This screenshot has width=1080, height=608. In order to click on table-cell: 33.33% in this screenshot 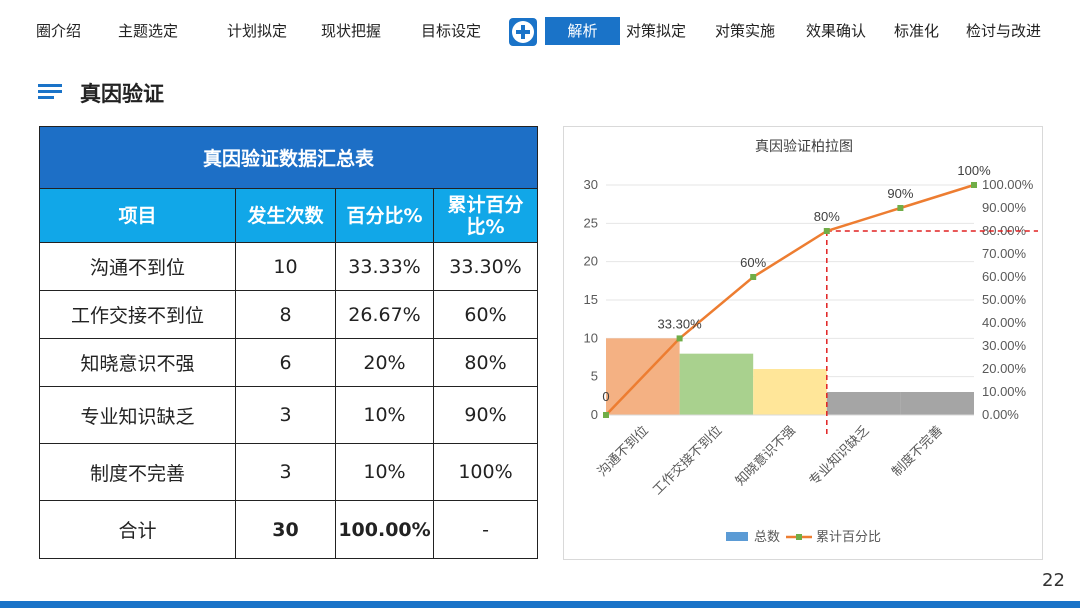, I will do `click(384, 266)`.